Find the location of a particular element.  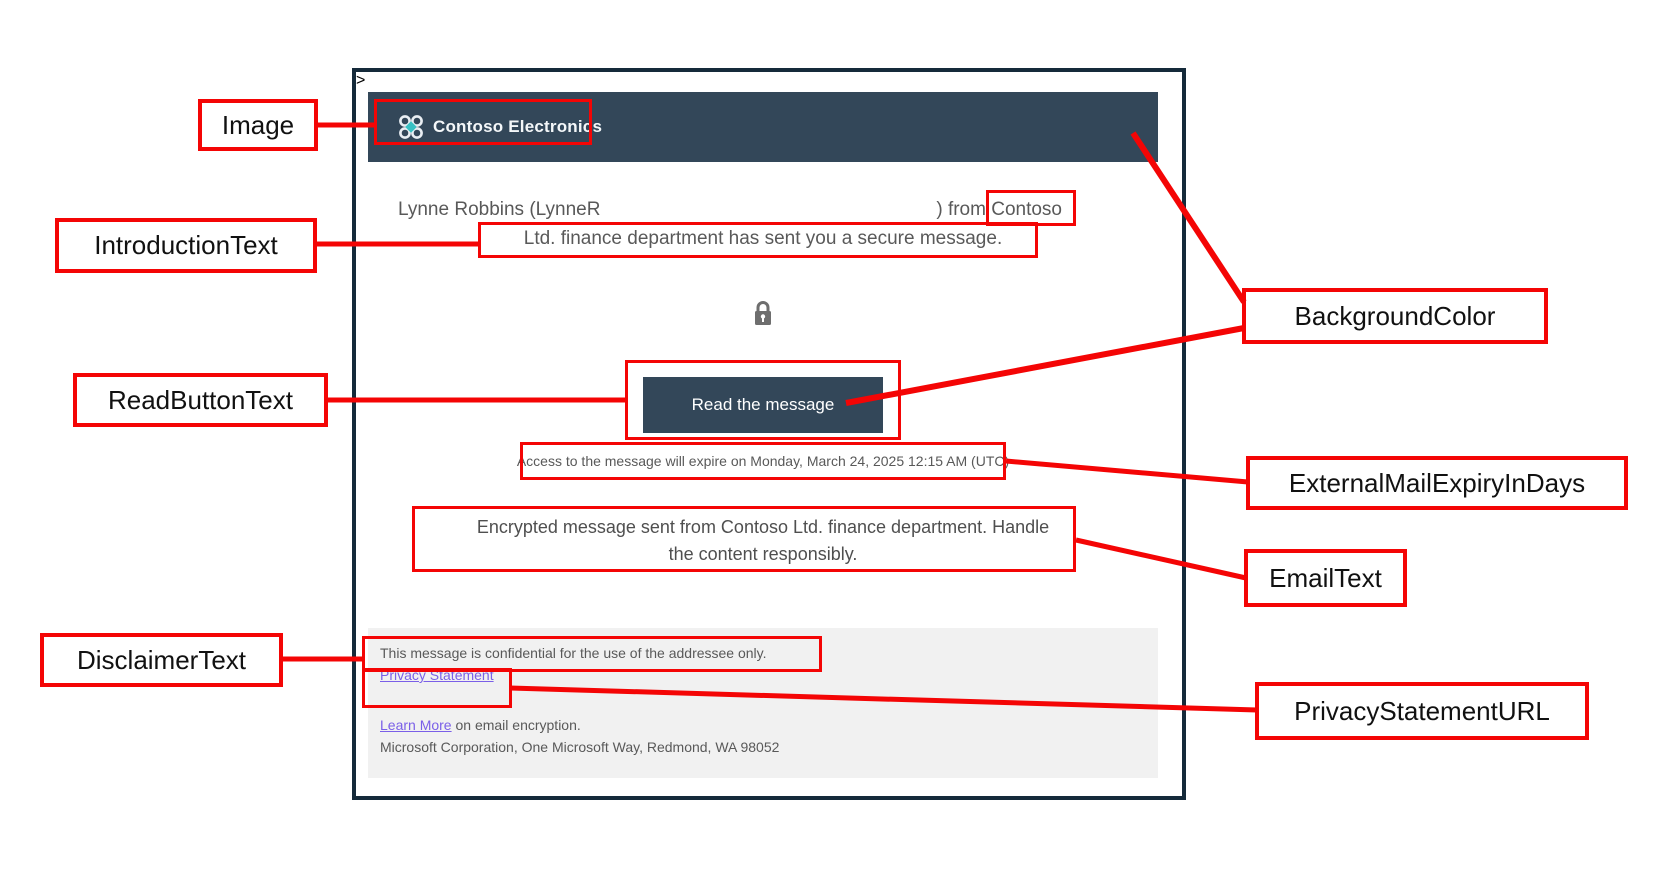

highlight-box-disclaimer is located at coordinates (592, 654).